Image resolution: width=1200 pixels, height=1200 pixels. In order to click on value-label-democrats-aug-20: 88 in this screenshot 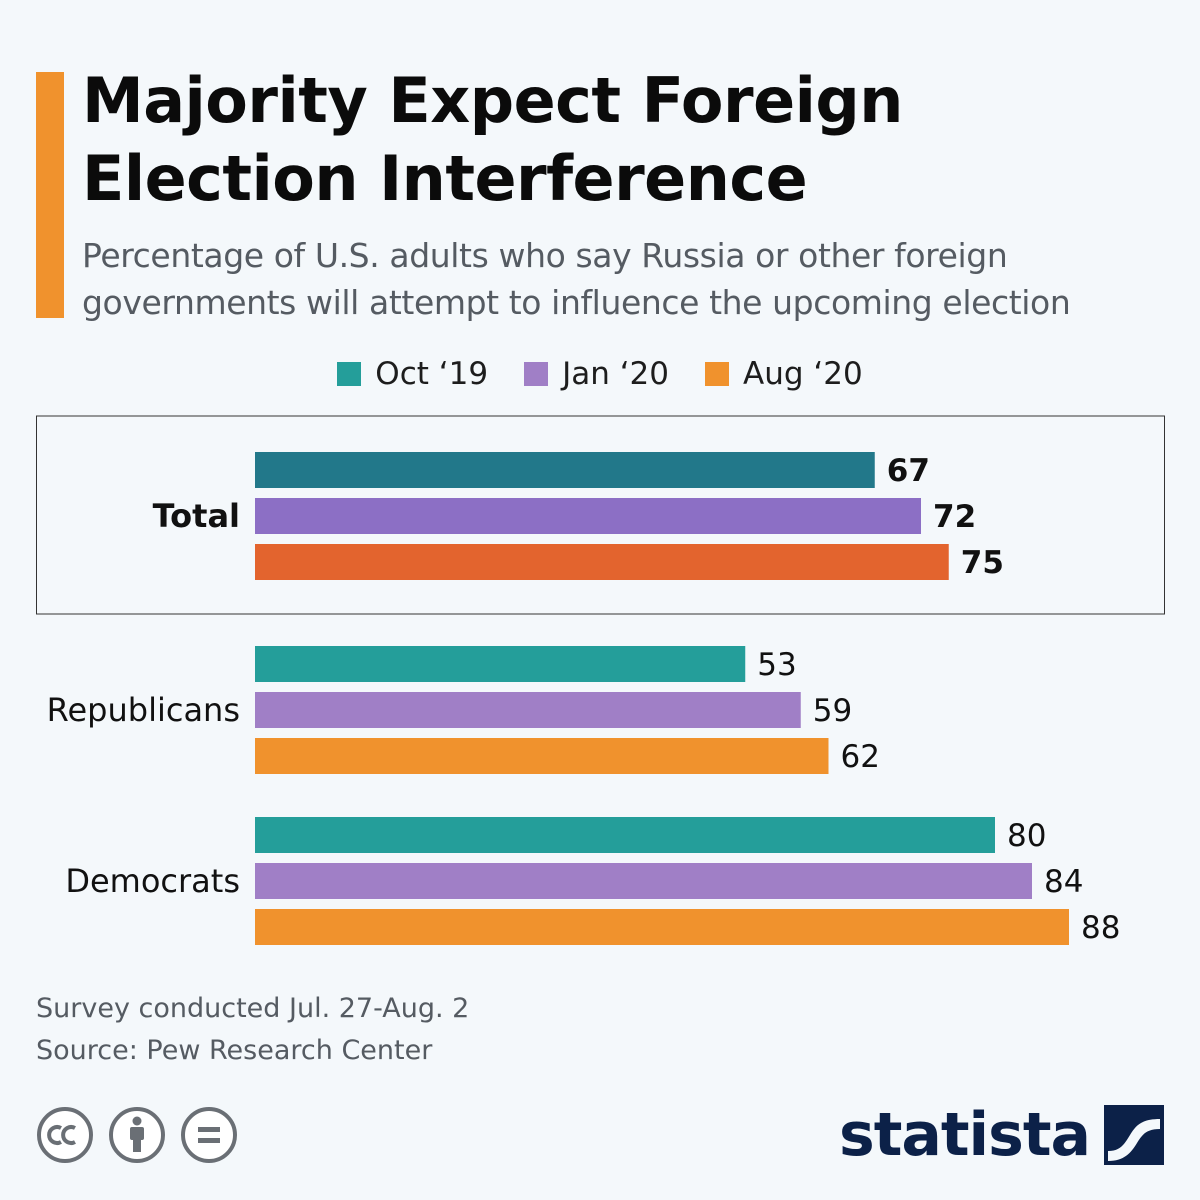, I will do `click(1100, 928)`.